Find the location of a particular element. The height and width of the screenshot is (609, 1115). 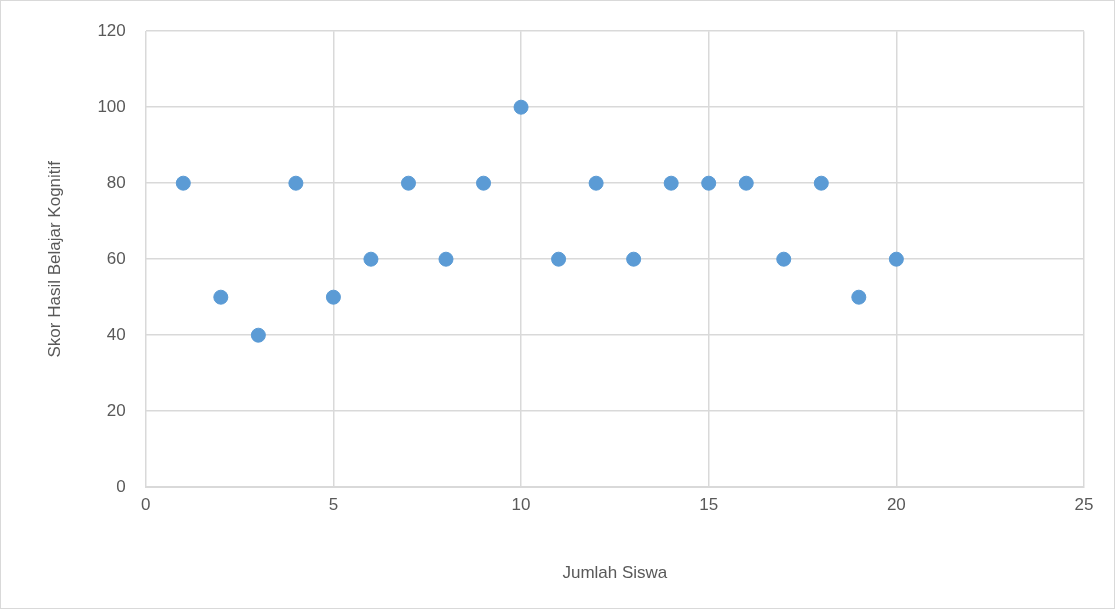

x-tick-label: 0 is located at coordinates (146, 505).